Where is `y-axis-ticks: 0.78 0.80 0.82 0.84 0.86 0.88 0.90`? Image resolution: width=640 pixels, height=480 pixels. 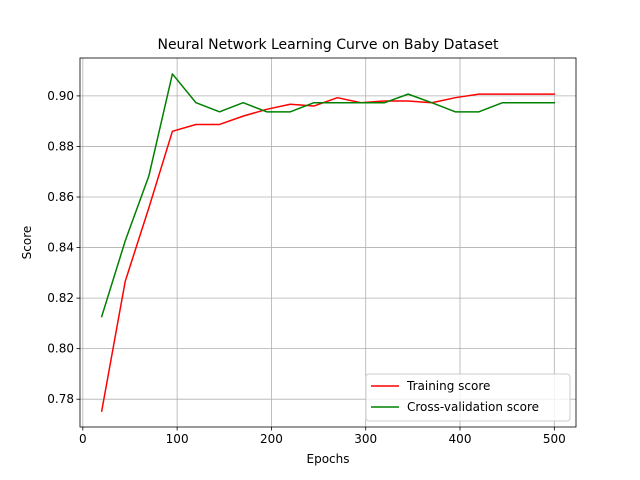 y-axis-ticks: 0.78 0.80 0.82 0.84 0.86 0.88 0.90 is located at coordinates (63, 247).